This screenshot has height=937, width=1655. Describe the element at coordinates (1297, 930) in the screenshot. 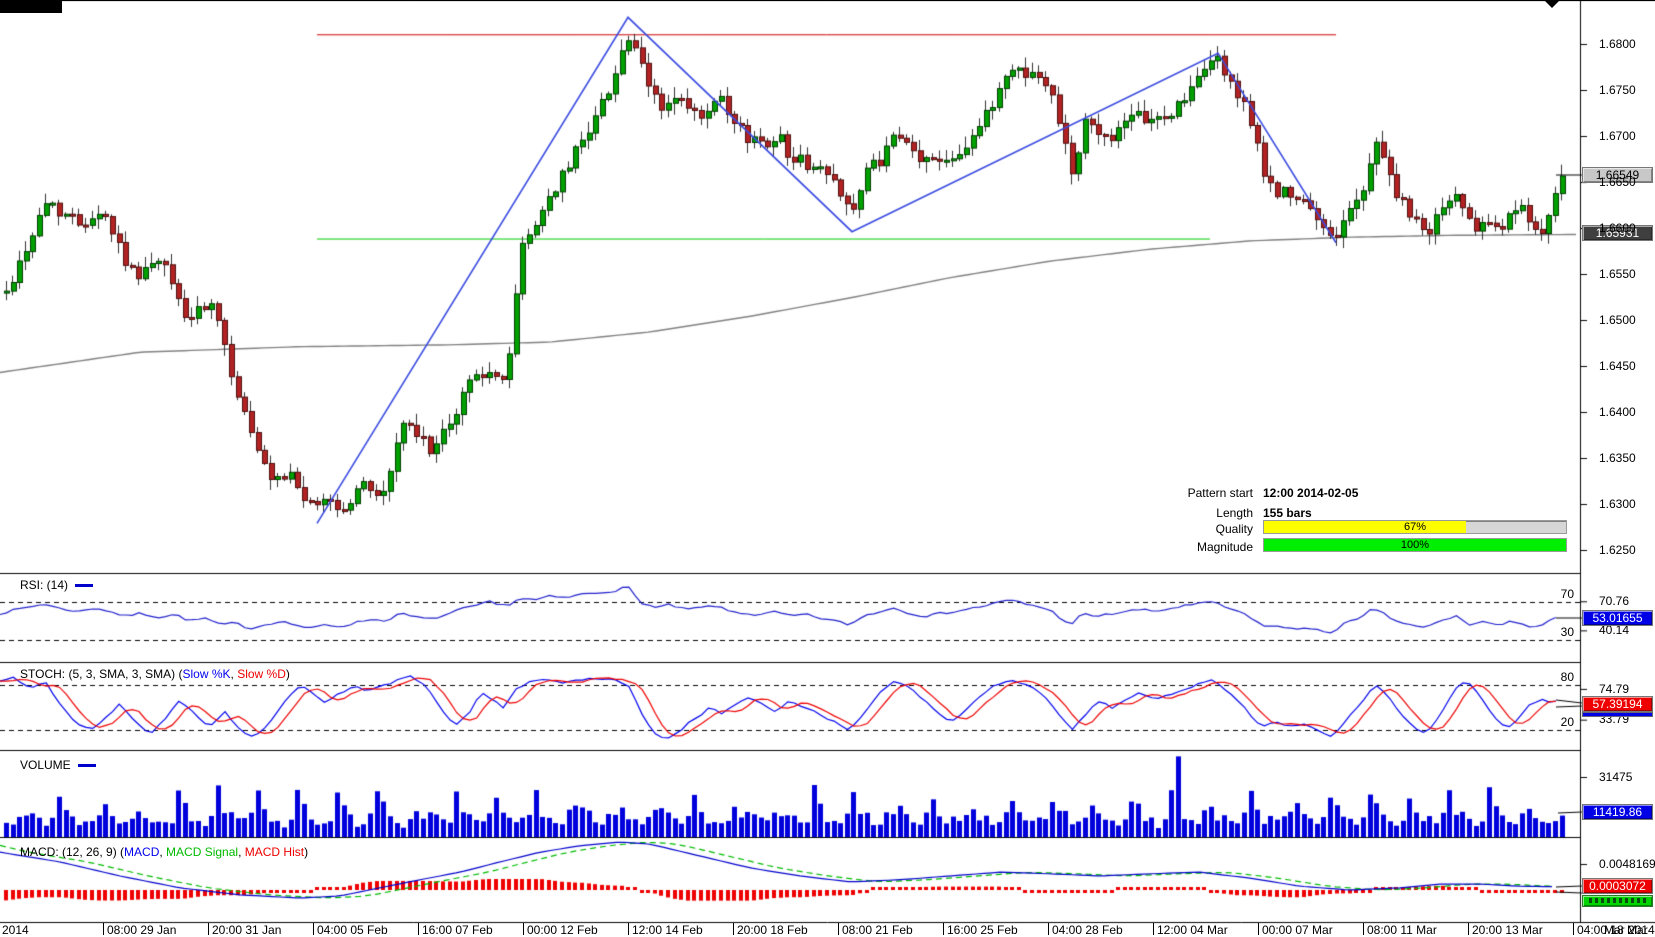

I see `time-axis-label: 00:00 07 Mar` at that location.